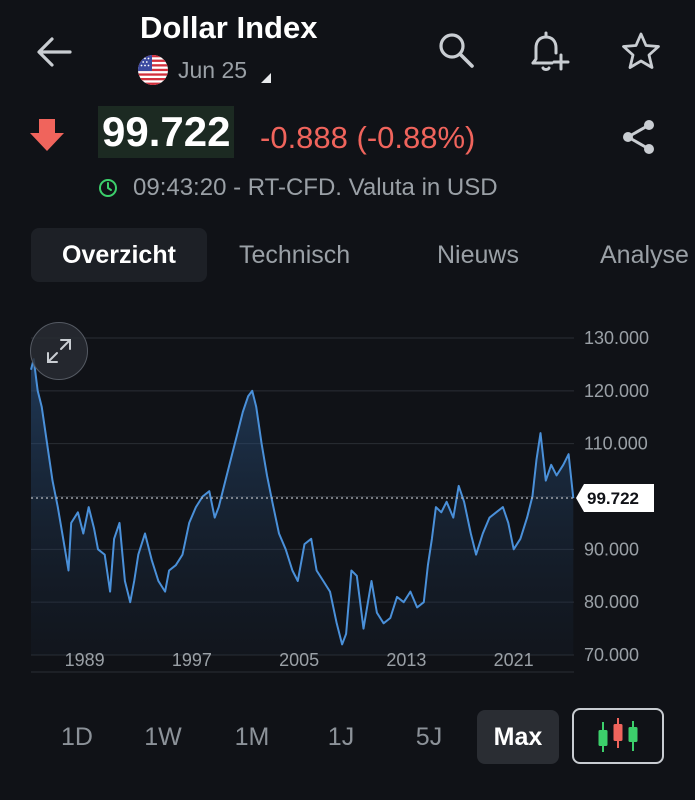  What do you see at coordinates (347, 793) in the screenshot?
I see `bottom-edge` at bounding box center [347, 793].